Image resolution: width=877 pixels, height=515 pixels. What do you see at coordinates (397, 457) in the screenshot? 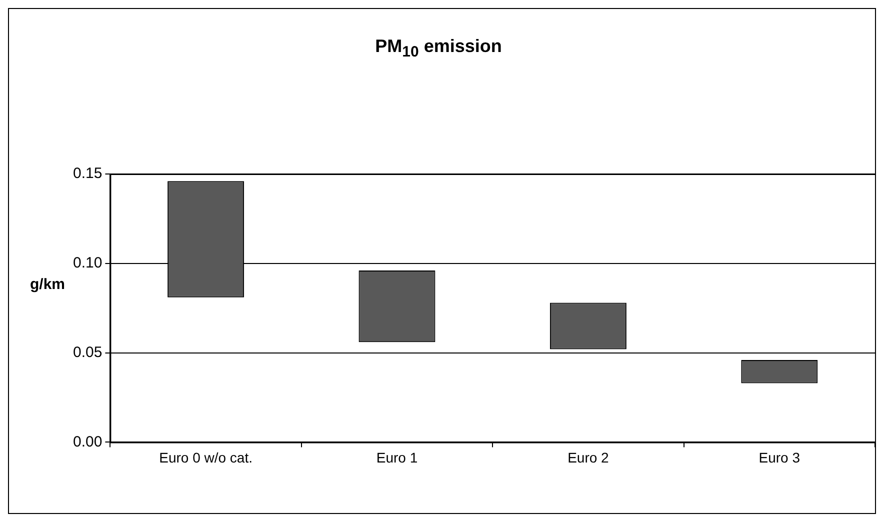
I see `x-tick-label: Euro 1` at bounding box center [397, 457].